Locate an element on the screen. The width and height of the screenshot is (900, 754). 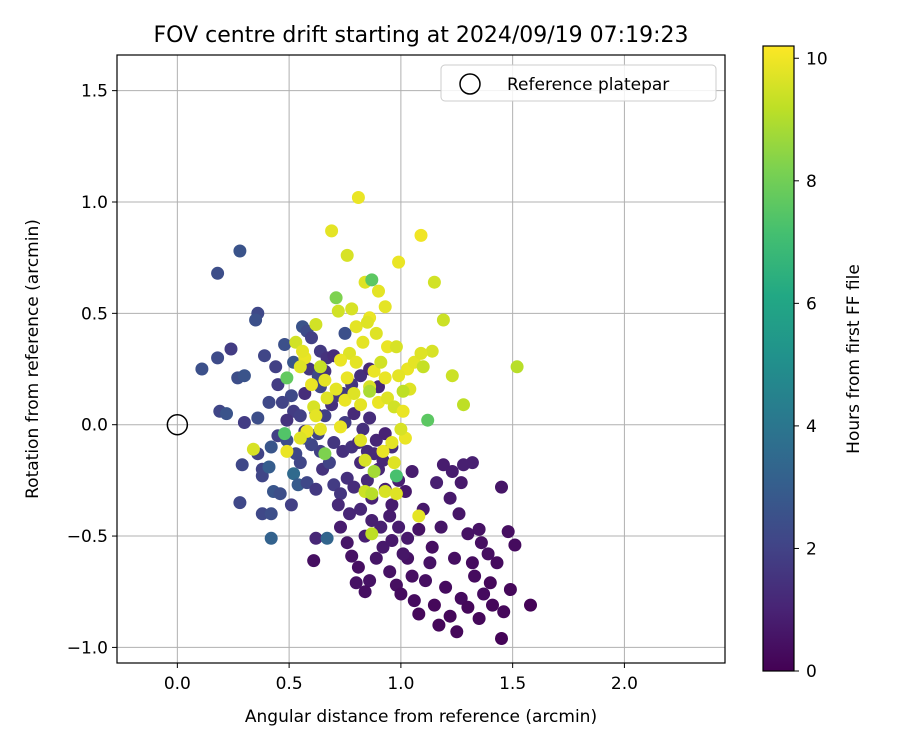
colorbar-tick-label: 8 is located at coordinates (811, 182).